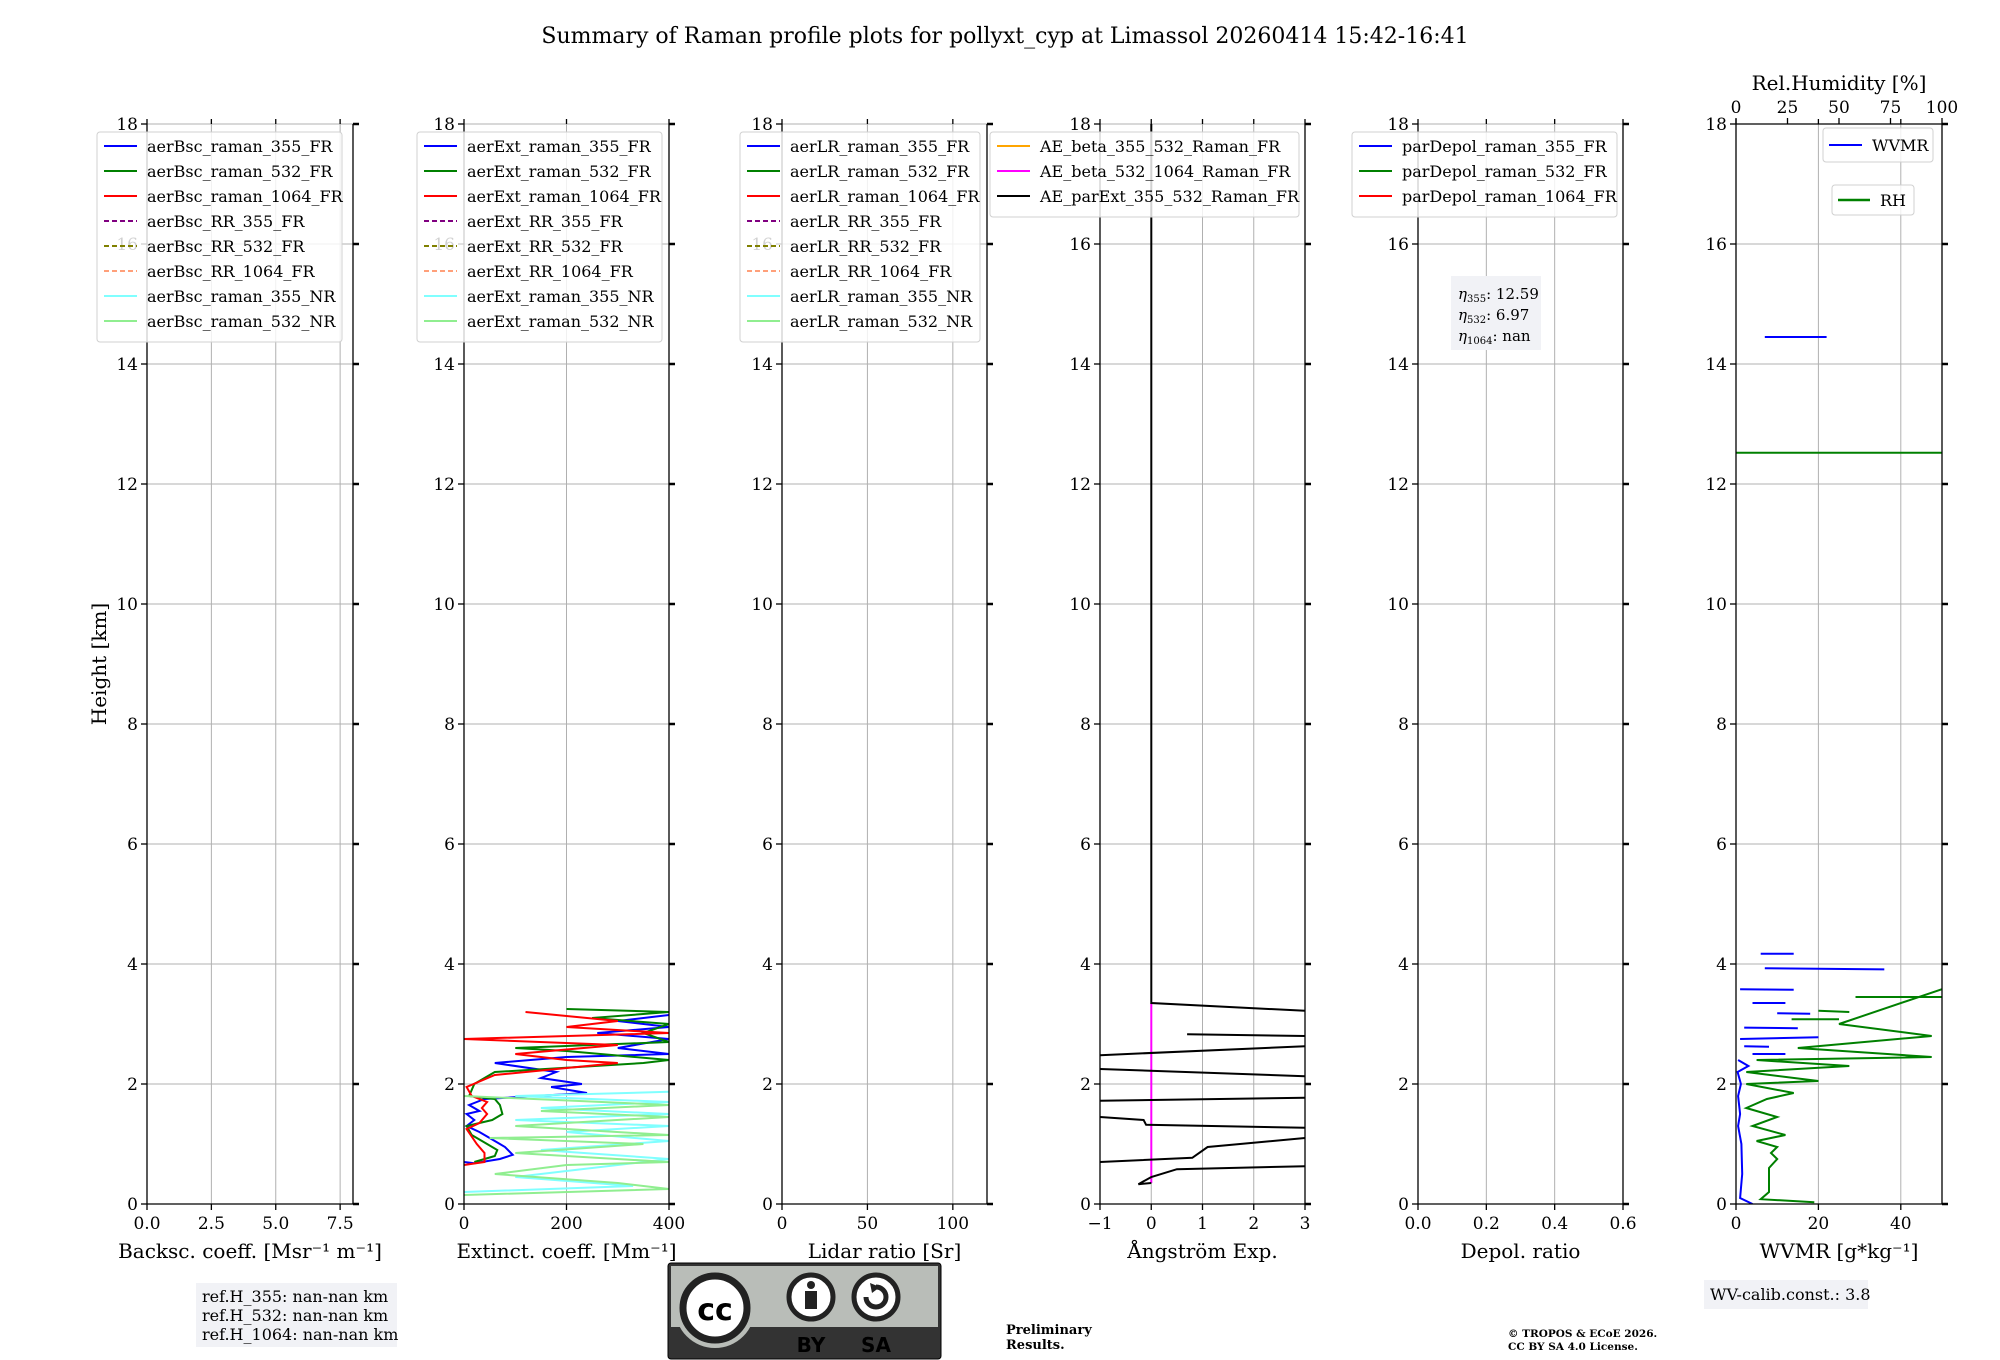  I want to click on legend-entry: aerBsc_raman_532_NR, so click(241, 321).